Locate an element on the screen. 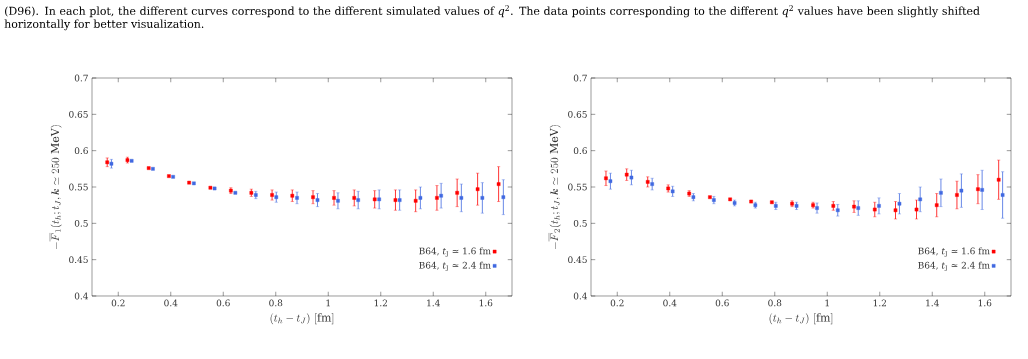 The image size is (1028, 359). y-axis-title: $-\overline{F}_2(t_h; t_J, \boldsymbol{k} \simeq 250\ \mathrm{MeV})$ is located at coordinates (554, 187).